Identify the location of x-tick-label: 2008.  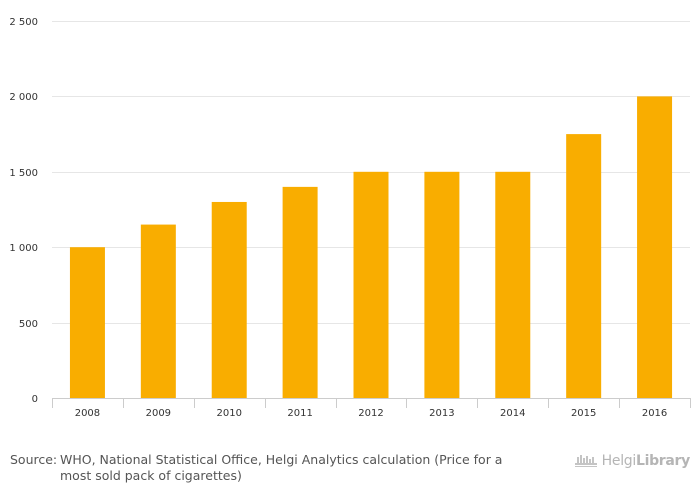
(87, 413).